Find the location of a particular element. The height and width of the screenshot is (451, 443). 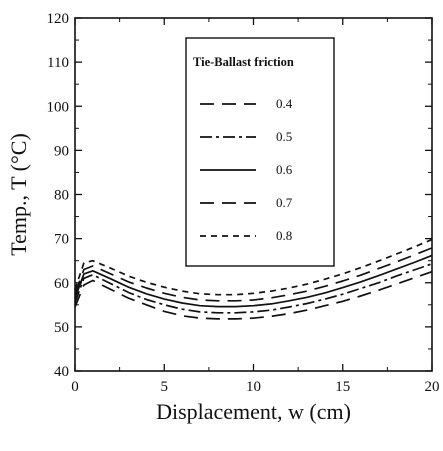

y-tick-label: 110 is located at coordinates (58, 63).